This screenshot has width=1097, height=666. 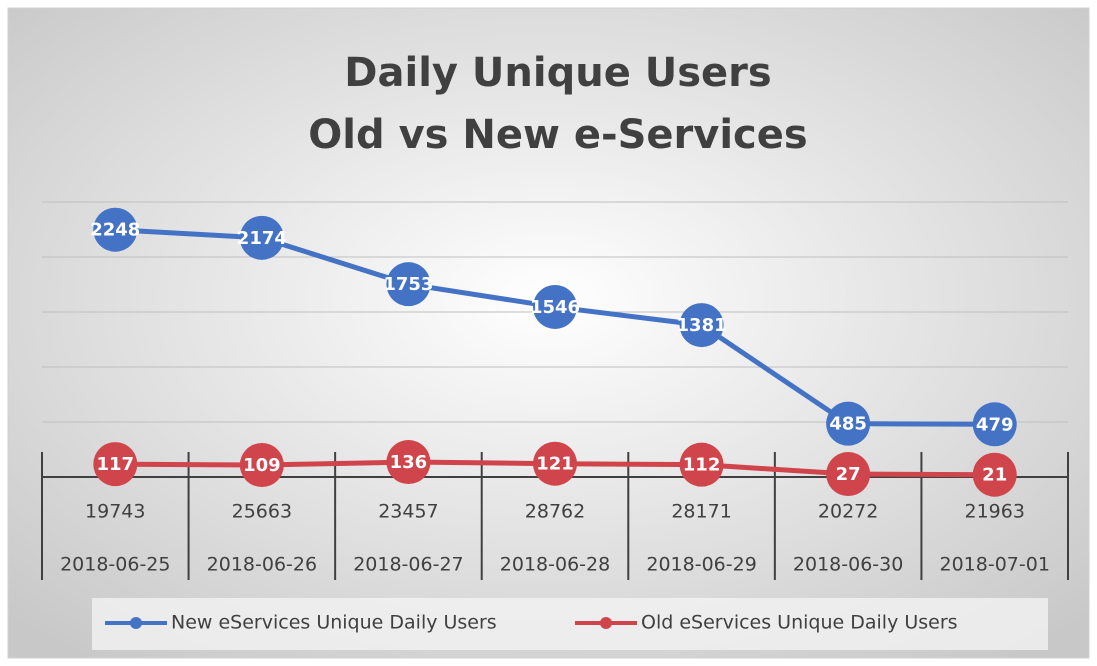 I want to click on chart-title: Daily Unique Users, so click(x=557, y=73).